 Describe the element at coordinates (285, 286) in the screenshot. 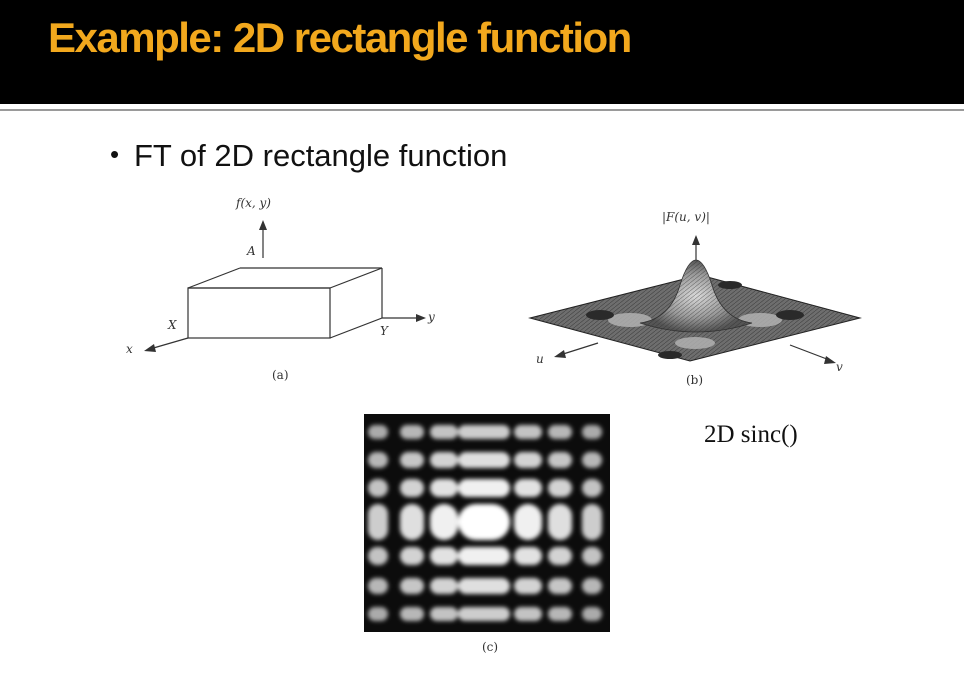

I see `figure-a-box-plot` at that location.